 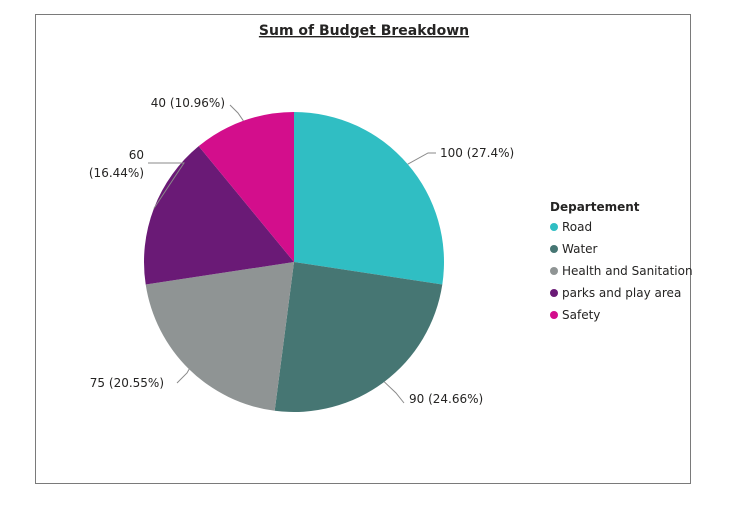 I want to click on legend-item-road: Road, so click(x=571, y=227).